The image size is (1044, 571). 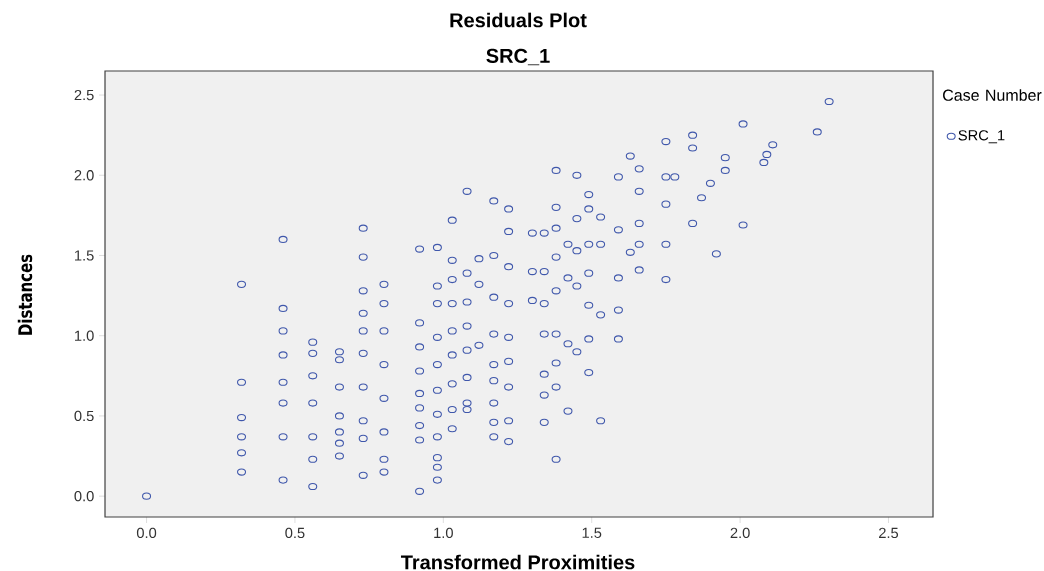 I want to click on chart-title: Residuals Plot, so click(x=518, y=20).